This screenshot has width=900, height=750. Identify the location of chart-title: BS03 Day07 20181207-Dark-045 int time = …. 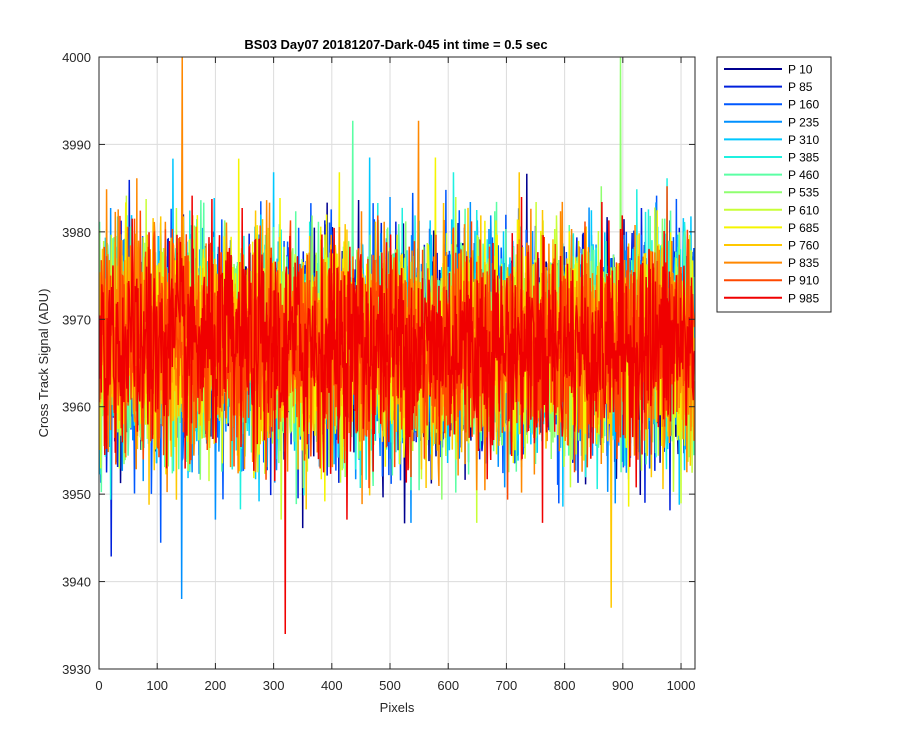
(395, 44).